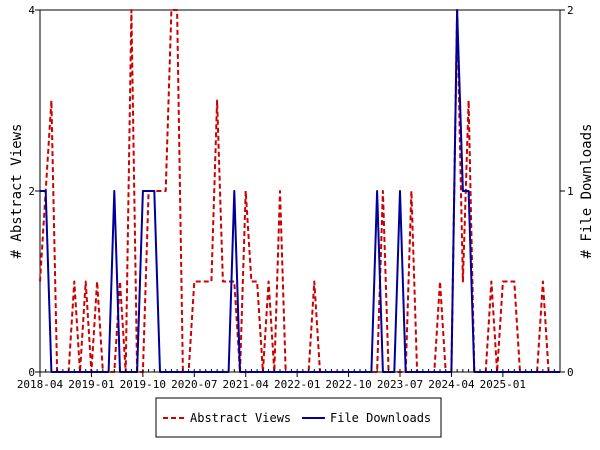 The image size is (600, 450). Describe the element at coordinates (143, 384) in the screenshot. I see `x-tick-label: 2019-10` at that location.